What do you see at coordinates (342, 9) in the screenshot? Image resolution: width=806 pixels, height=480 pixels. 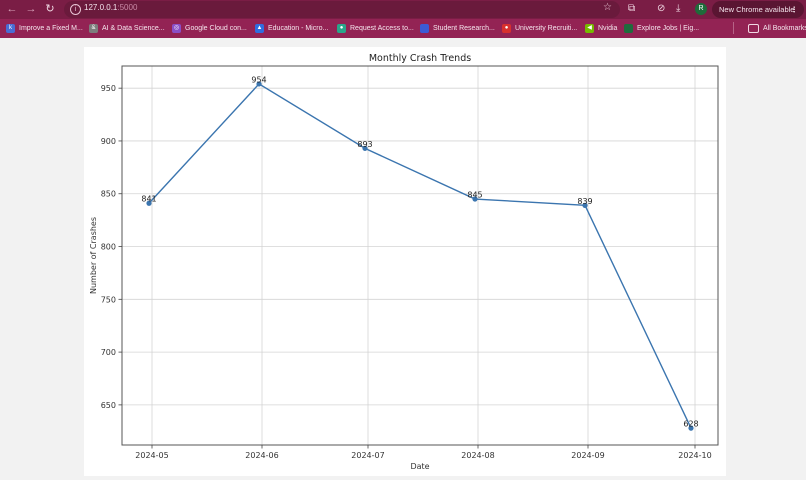 I see `address-bar: i 127.0.0.1:5000 ☆` at bounding box center [342, 9].